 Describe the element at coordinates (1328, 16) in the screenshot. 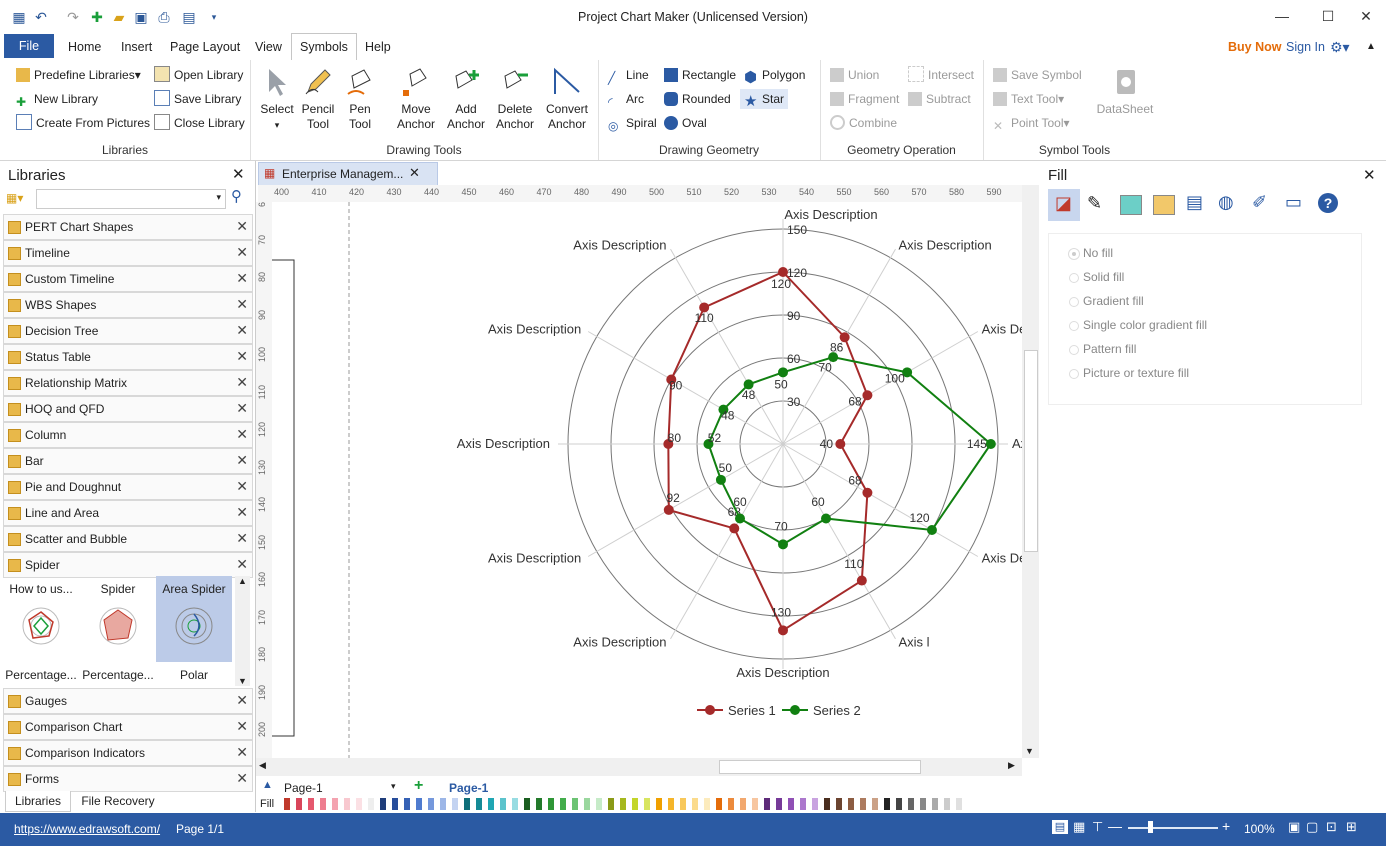

I see `maximize-icon: ☐` at that location.